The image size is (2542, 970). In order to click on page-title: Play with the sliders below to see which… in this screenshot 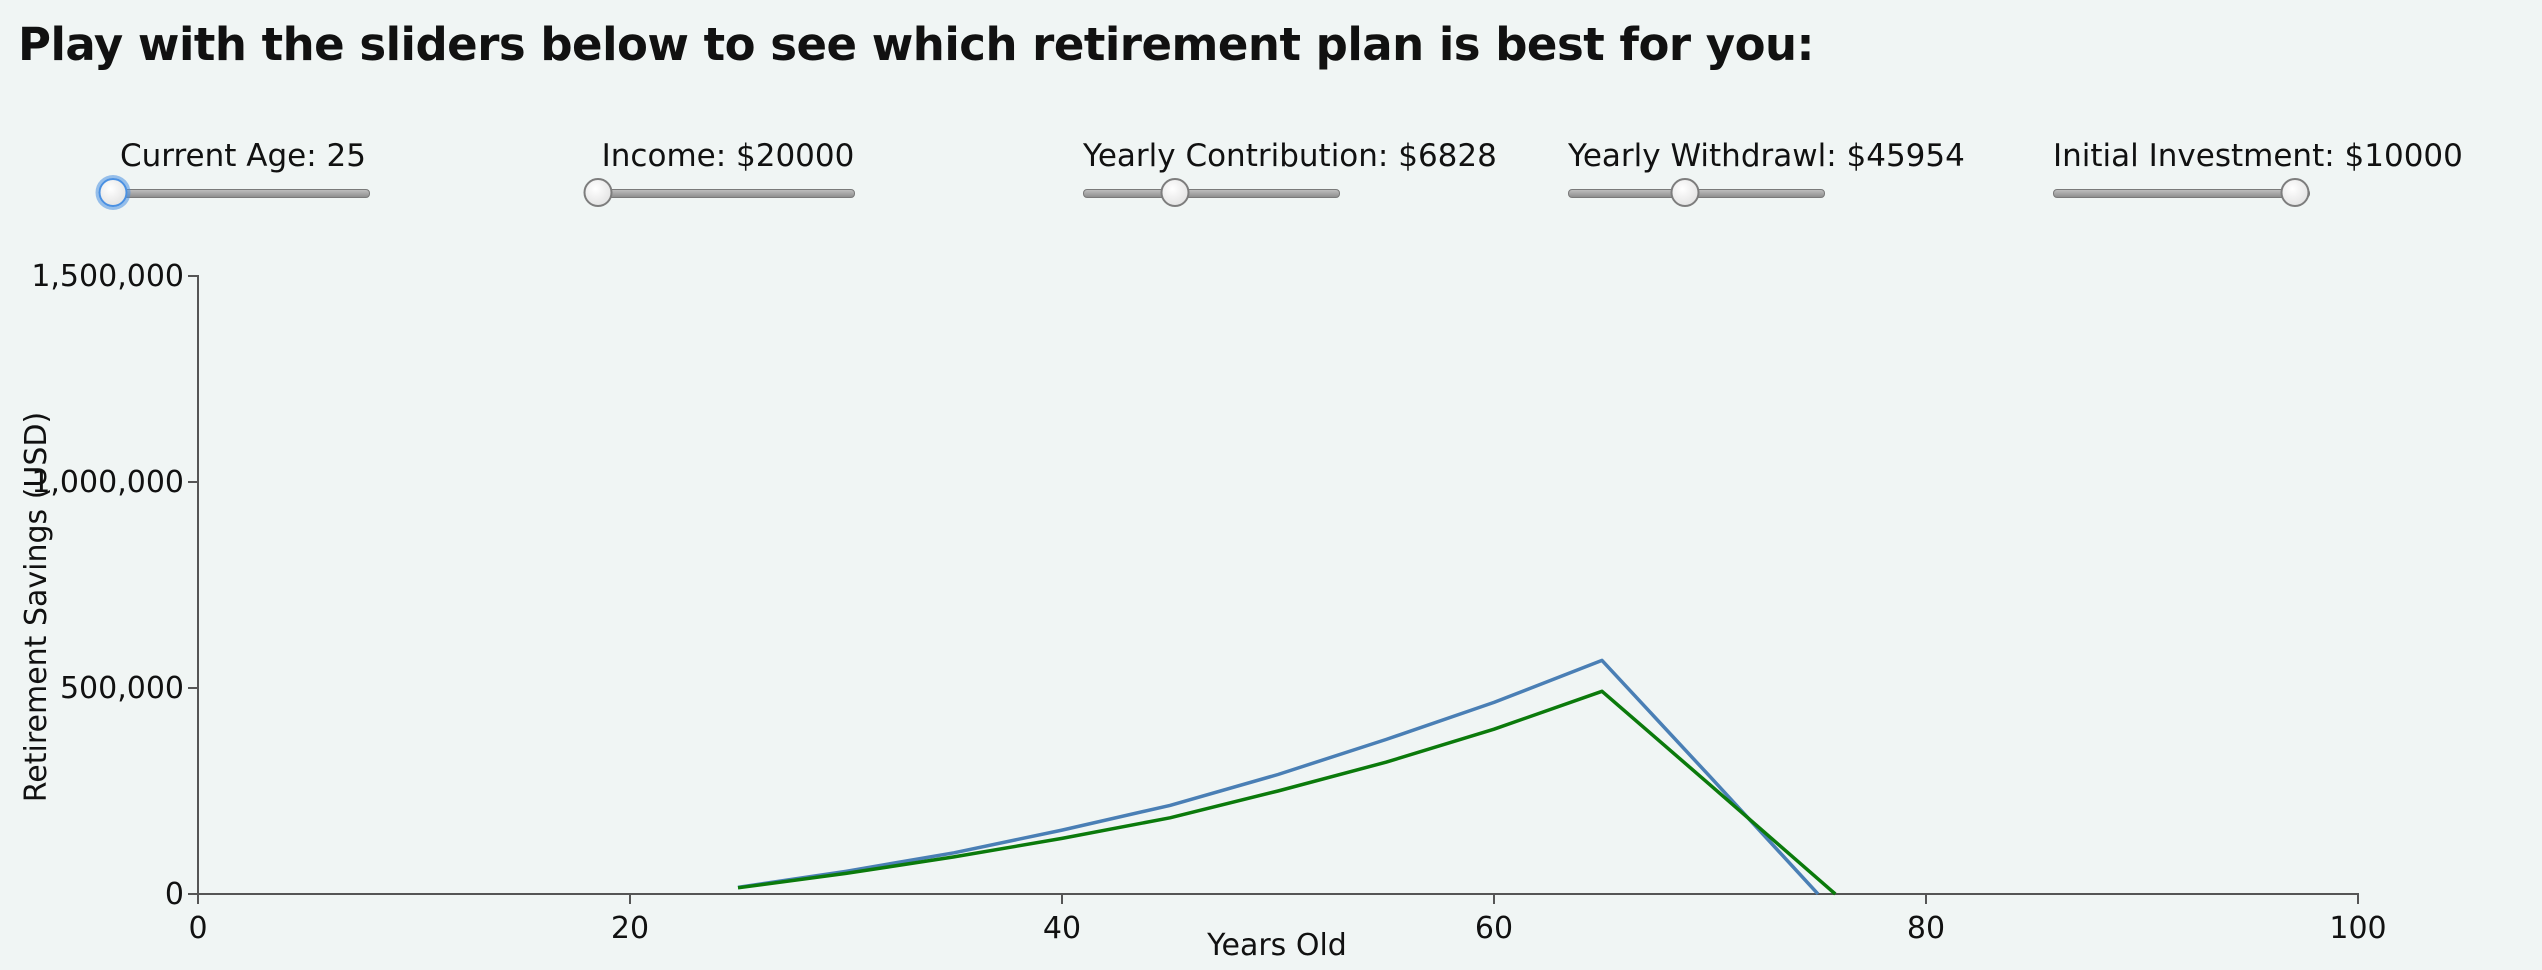, I will do `click(916, 44)`.